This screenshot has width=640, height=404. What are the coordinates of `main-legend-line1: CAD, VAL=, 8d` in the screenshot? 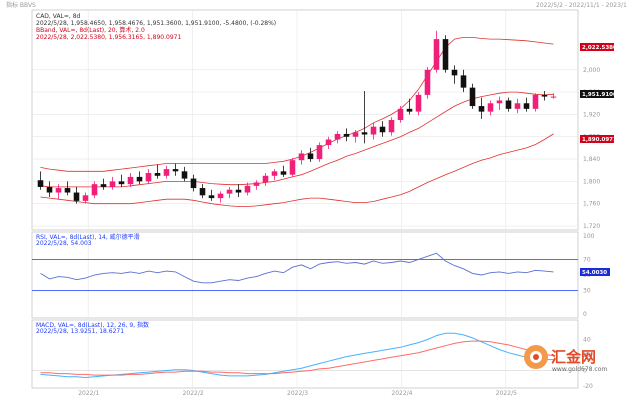 It's located at (58, 16).